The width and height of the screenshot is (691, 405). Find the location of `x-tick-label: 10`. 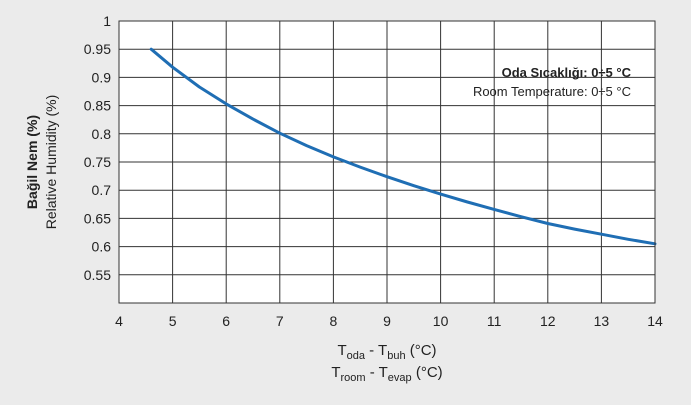

x-tick-label: 10 is located at coordinates (441, 321).